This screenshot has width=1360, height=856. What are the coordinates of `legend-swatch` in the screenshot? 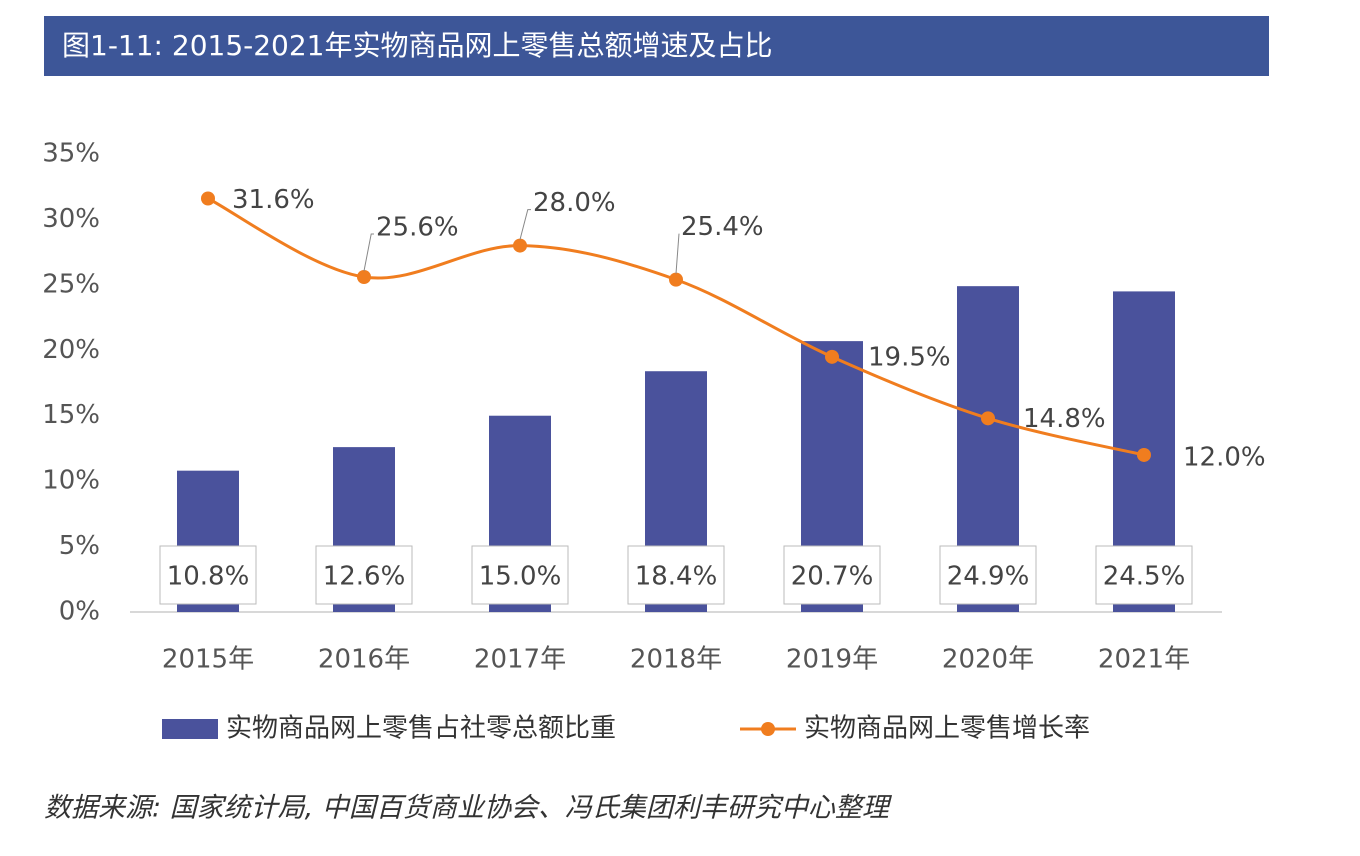 It's located at (190, 729).